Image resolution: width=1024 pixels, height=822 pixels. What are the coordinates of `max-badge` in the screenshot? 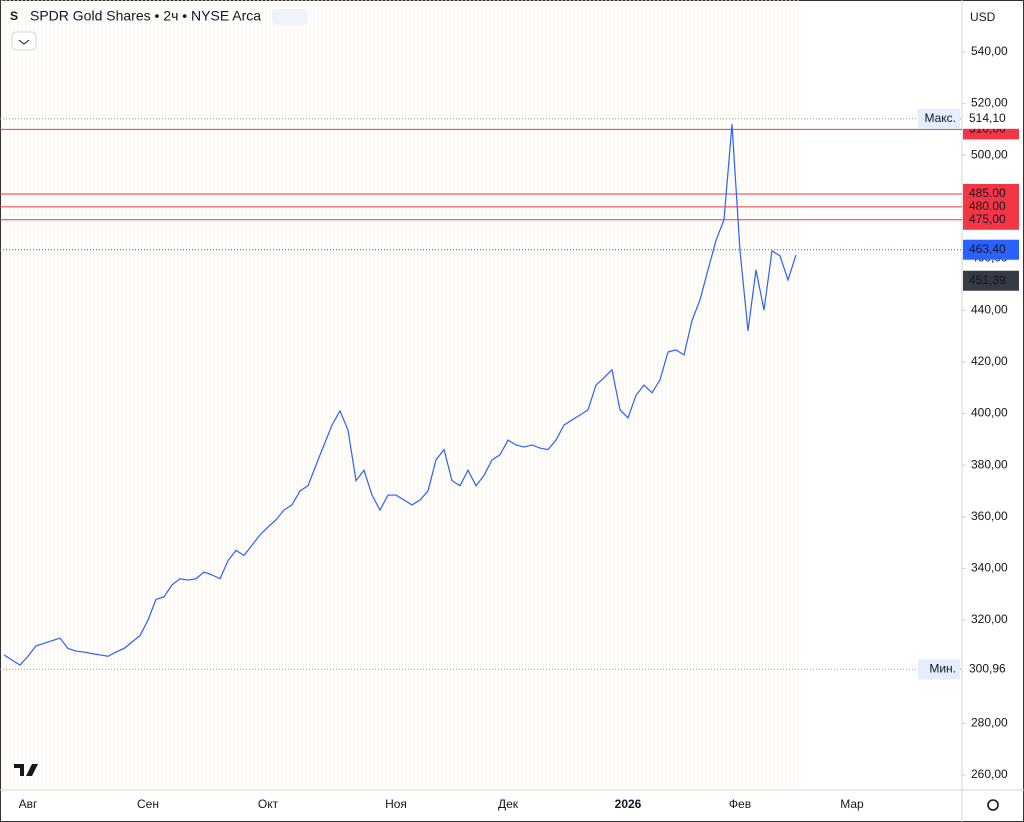 It's located at (939, 118).